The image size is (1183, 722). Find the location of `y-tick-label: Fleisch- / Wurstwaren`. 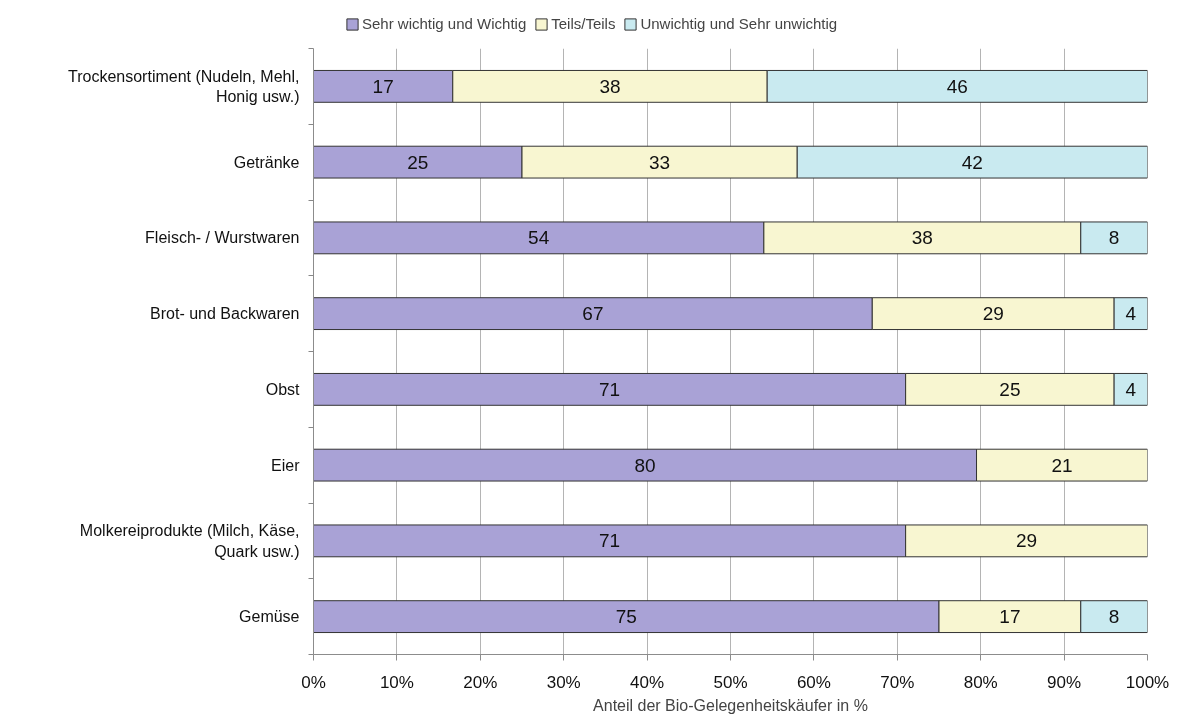

y-tick-label: Fleisch- / Wurstwaren is located at coordinates (222, 238).